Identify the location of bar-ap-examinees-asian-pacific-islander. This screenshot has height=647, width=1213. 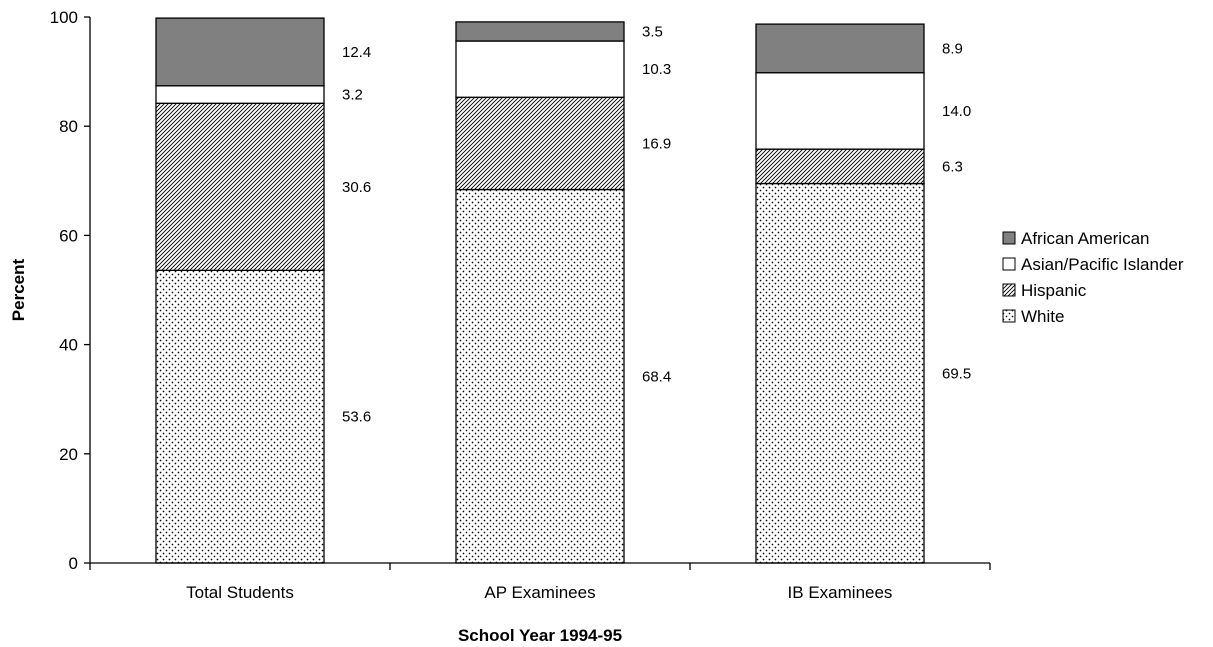
(540, 69).